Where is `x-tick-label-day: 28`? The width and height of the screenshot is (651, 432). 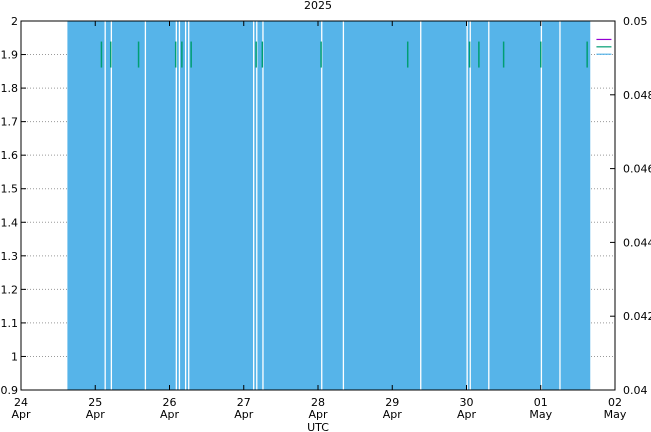 x-tick-label-day: 28 is located at coordinates (318, 402).